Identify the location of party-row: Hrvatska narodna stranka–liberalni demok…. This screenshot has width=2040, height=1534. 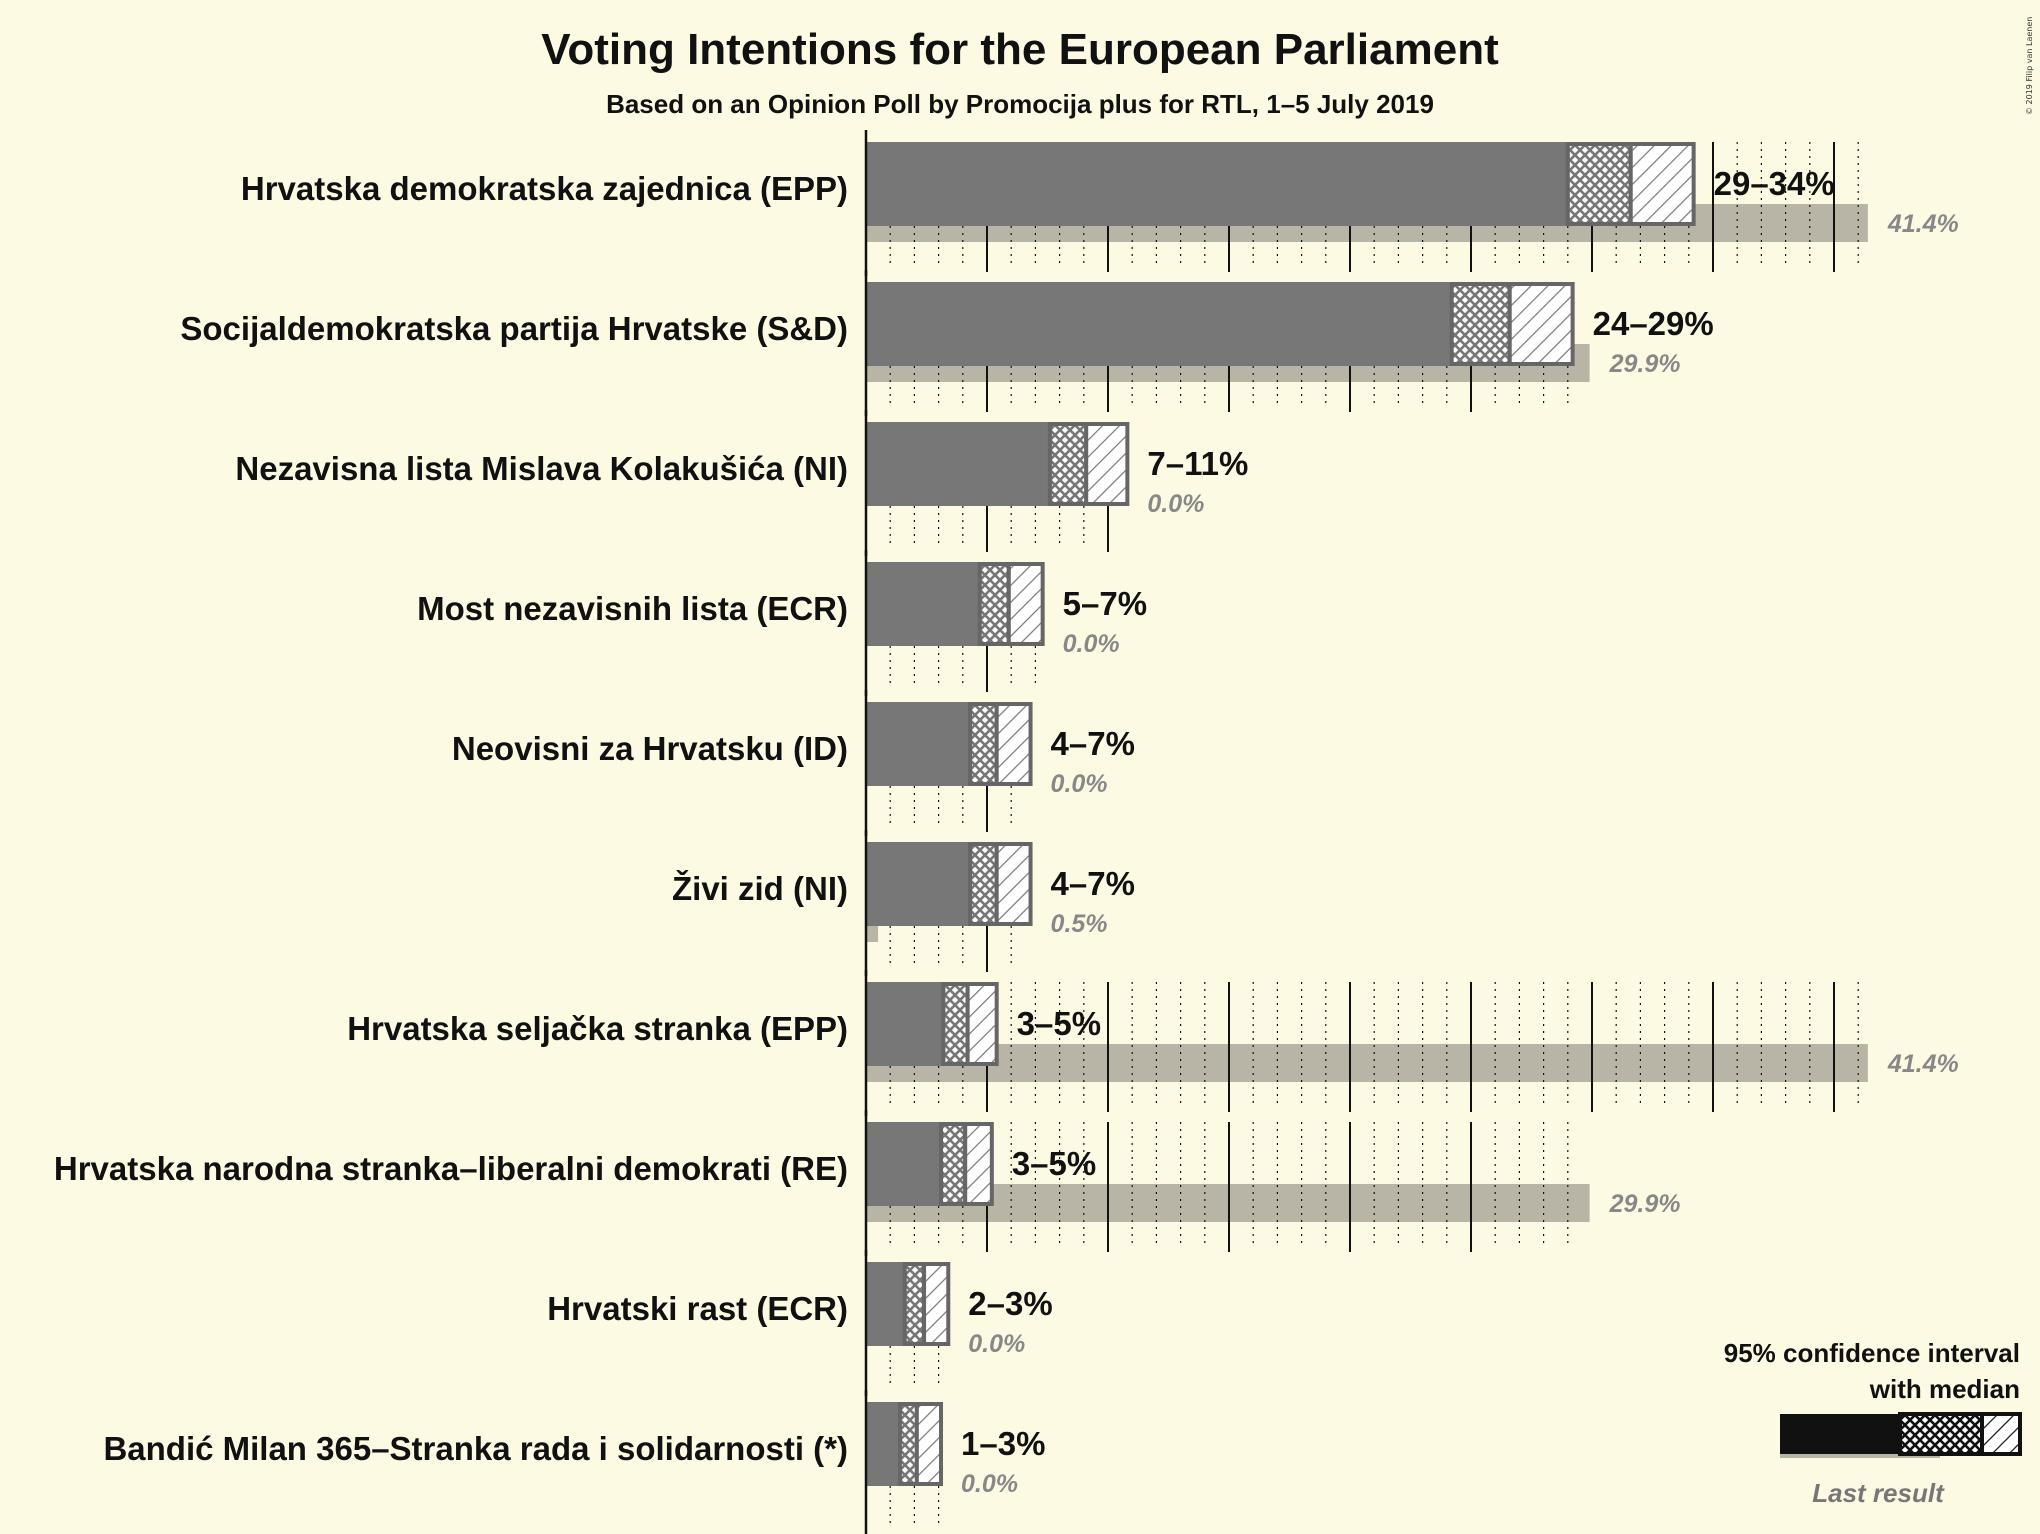
(867, 1183).